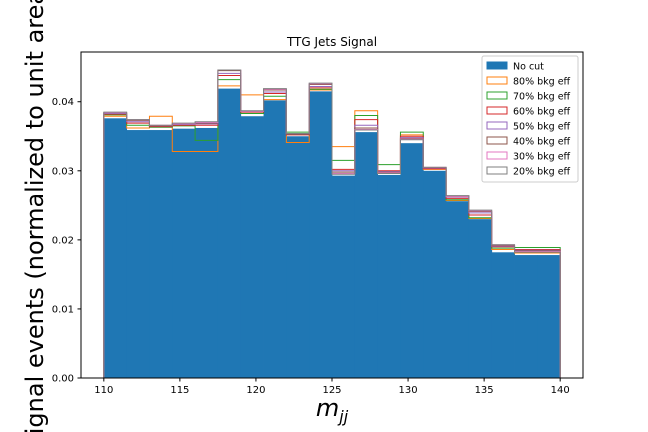 The height and width of the screenshot is (432, 648). Describe the element at coordinates (542, 157) in the screenshot. I see `legend-label-6: 30% bkg eff` at that location.